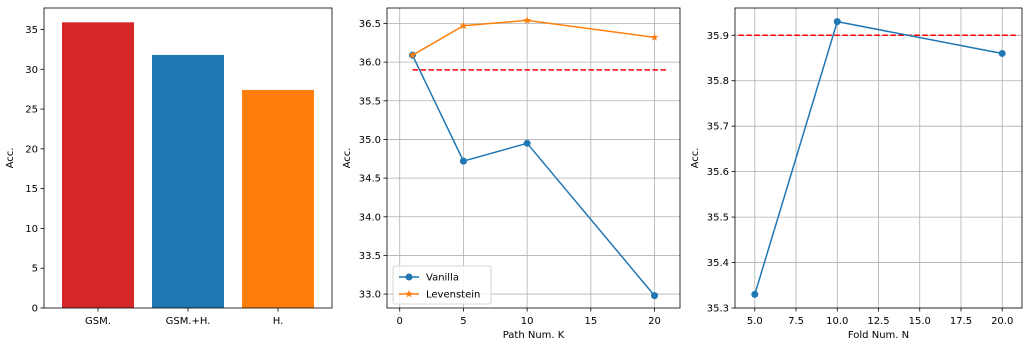  What do you see at coordinates (31, 189) in the screenshot?
I see `y-tick-label: 15` at bounding box center [31, 189].